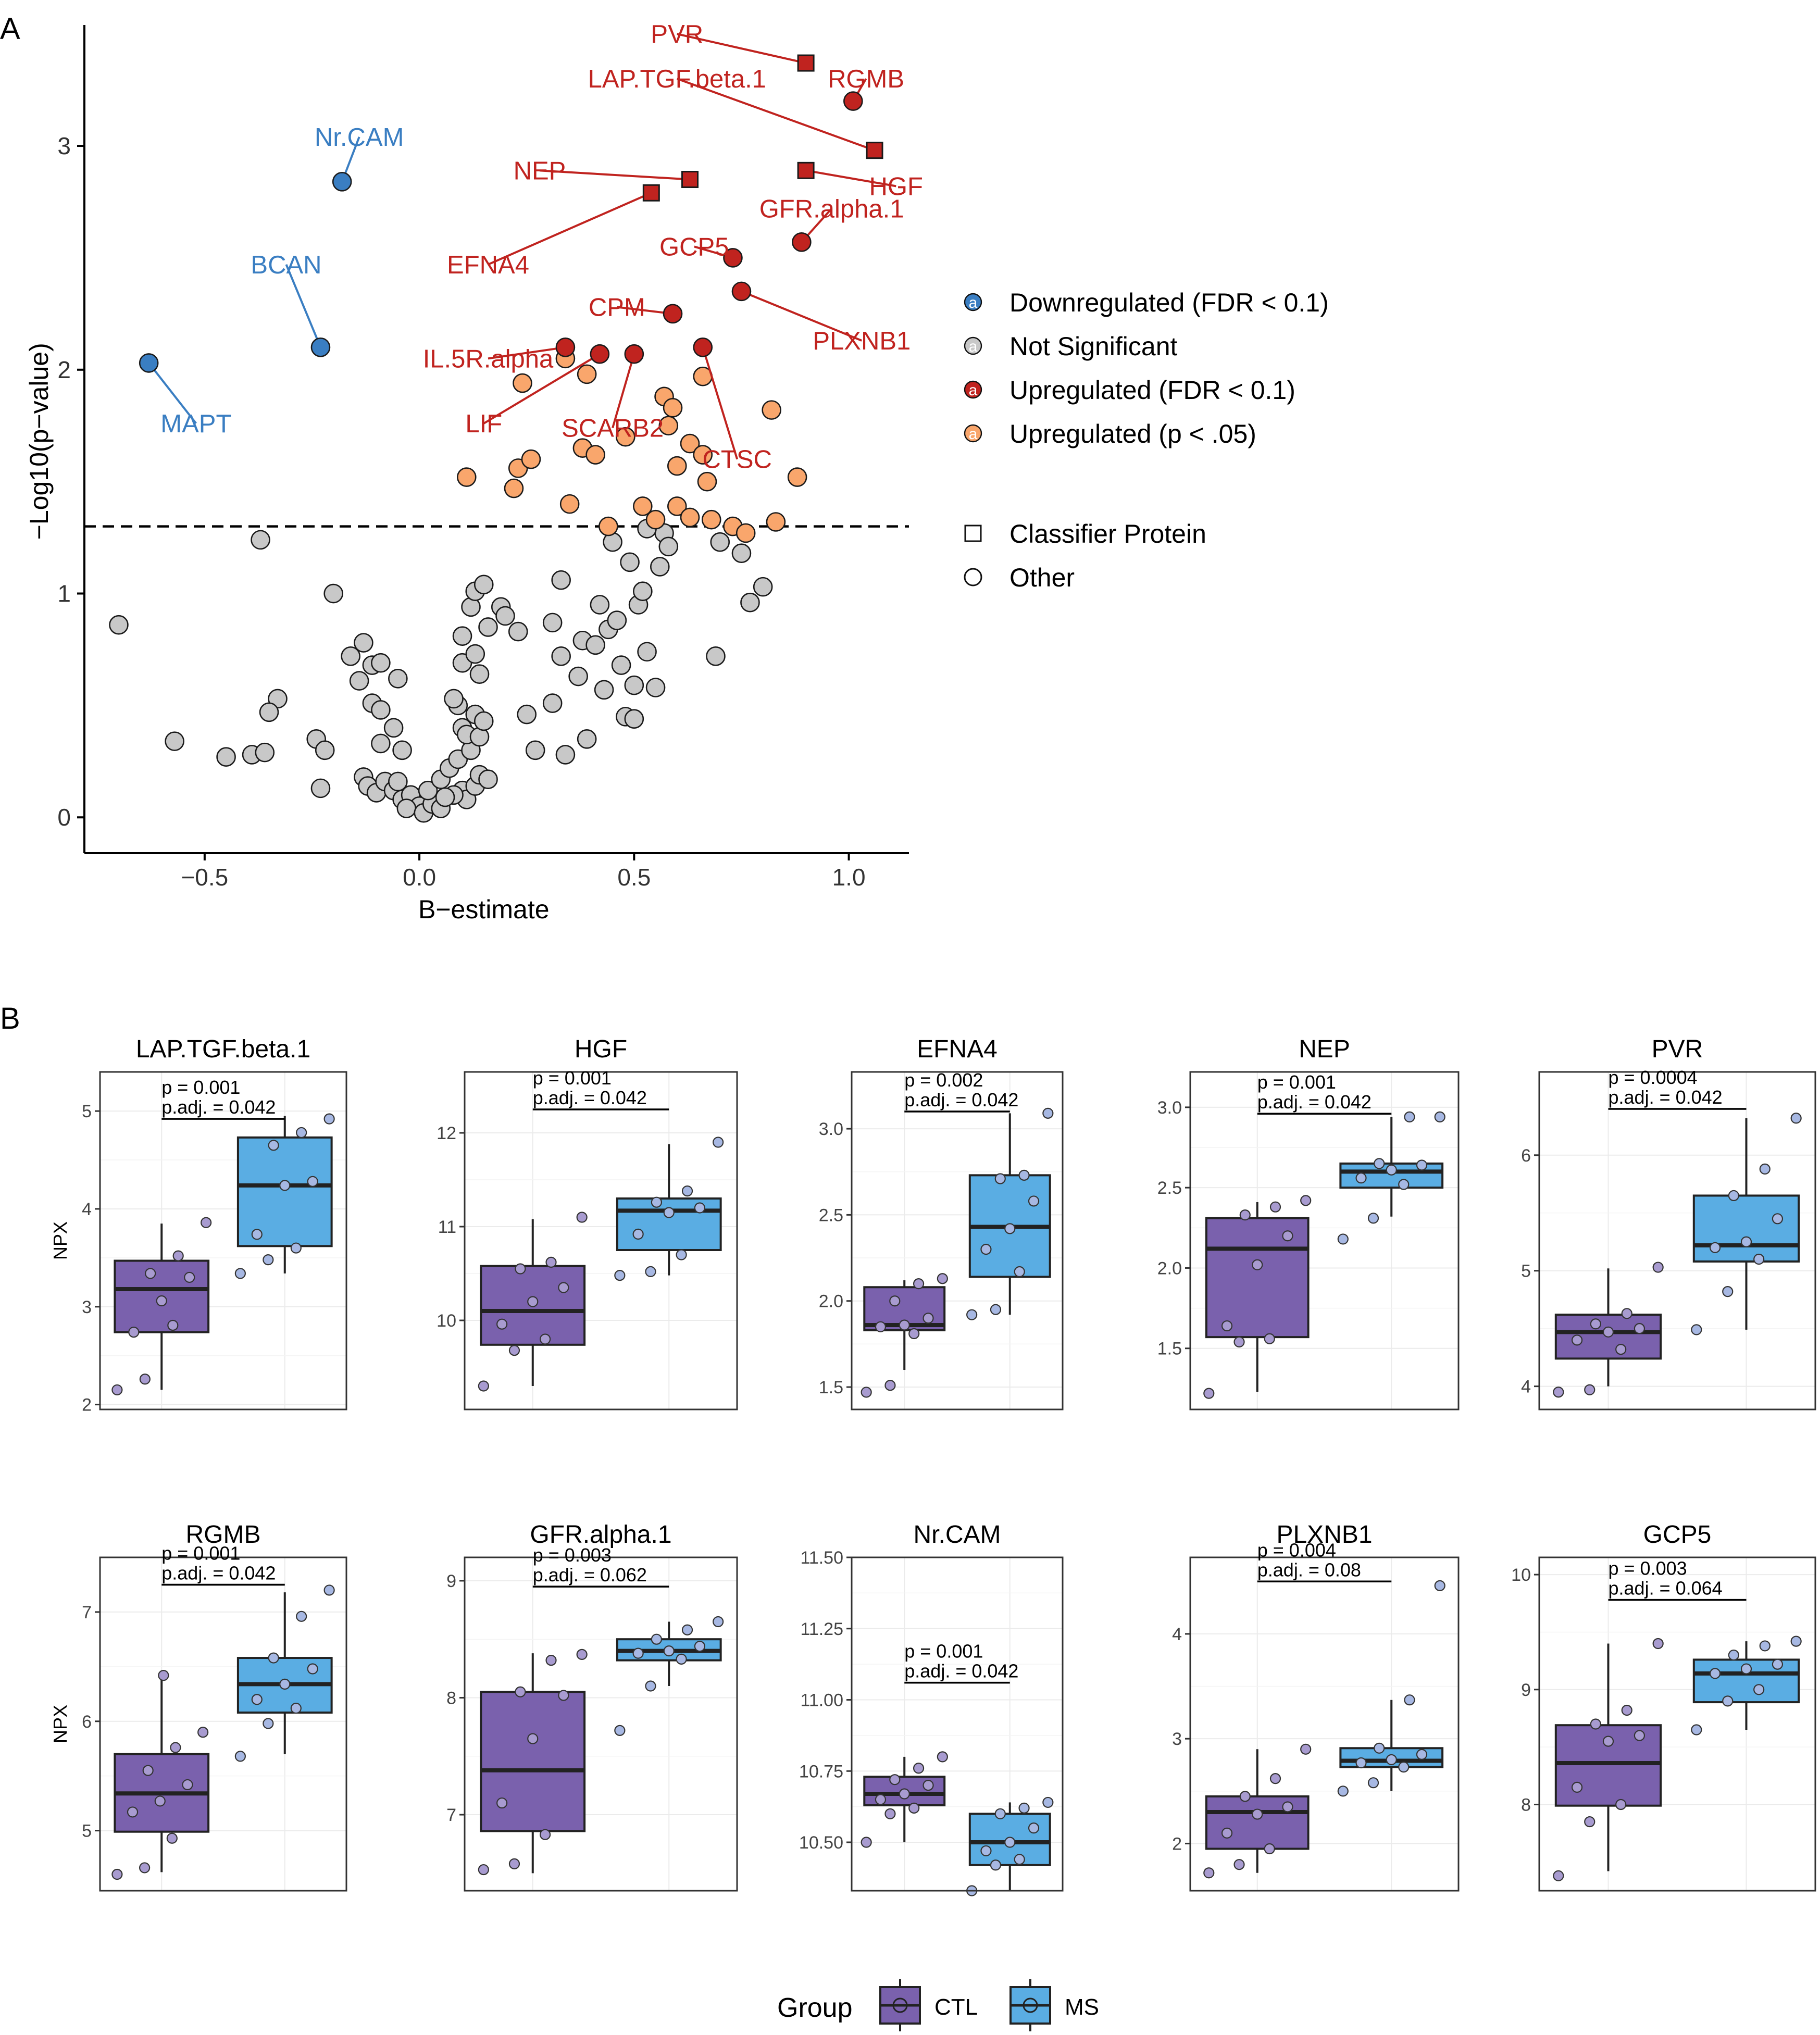 The width and height of the screenshot is (1820, 2035). I want to click on legend-title: Group, so click(815, 2008).